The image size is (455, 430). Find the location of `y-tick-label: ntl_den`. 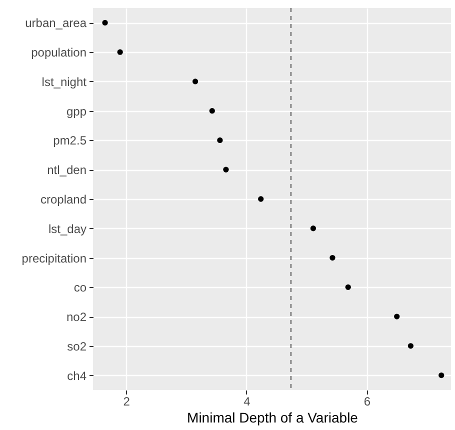

y-tick-label: ntl_den is located at coordinates (66, 170).